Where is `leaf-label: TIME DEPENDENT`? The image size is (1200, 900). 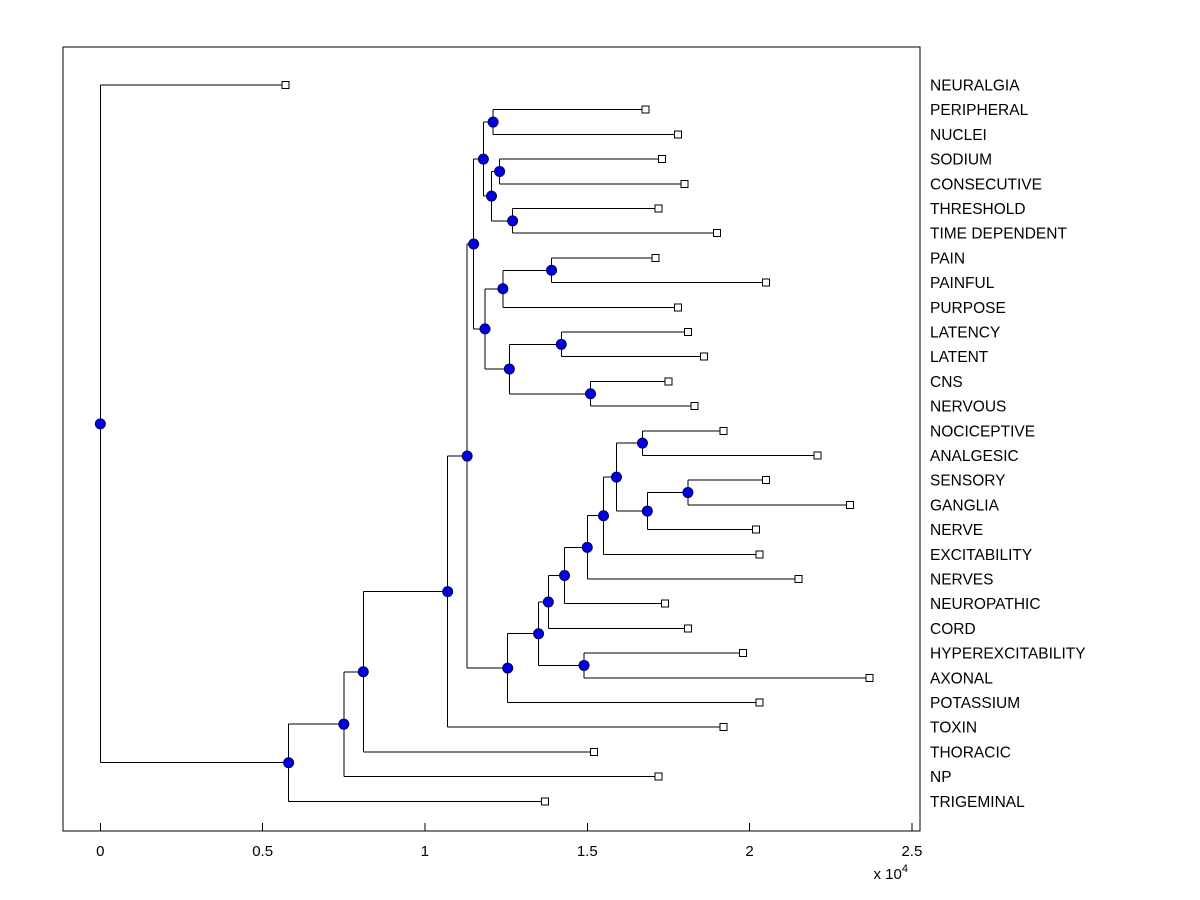 leaf-label: TIME DEPENDENT is located at coordinates (998, 234).